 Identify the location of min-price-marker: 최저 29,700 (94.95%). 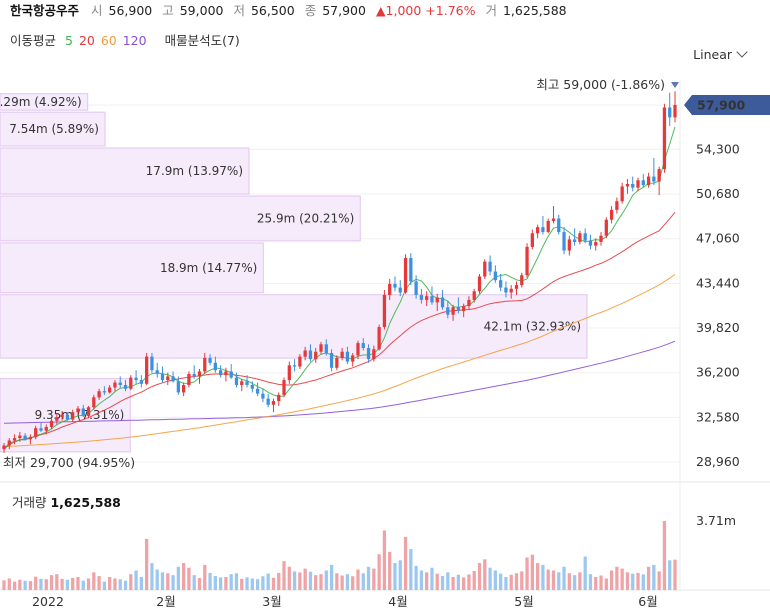
(69, 462).